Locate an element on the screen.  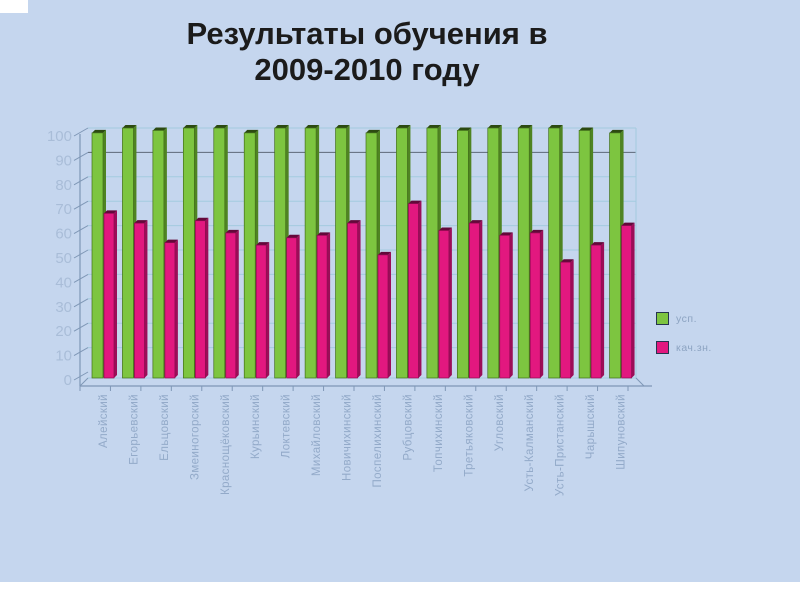
bar-кач.зн.-Рубцовский is located at coordinates (415, 289).